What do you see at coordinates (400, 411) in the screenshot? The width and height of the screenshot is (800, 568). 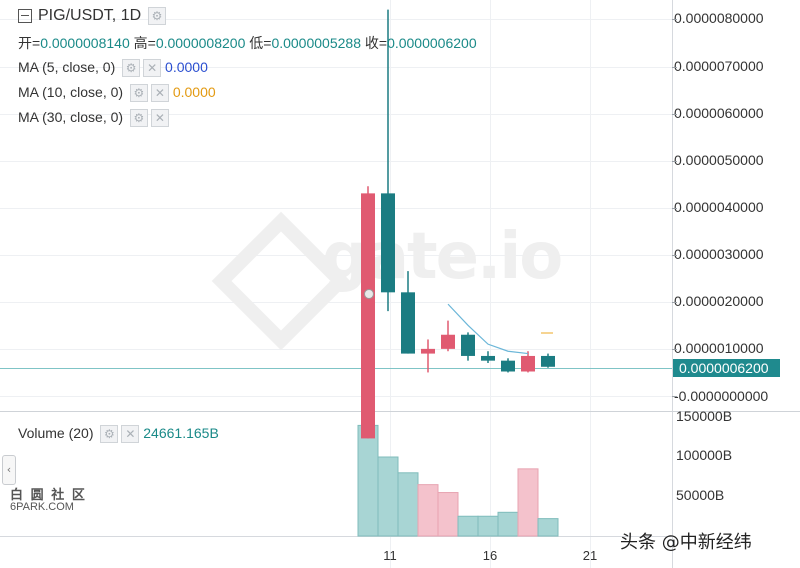 I see `pane-separator` at bounding box center [400, 411].